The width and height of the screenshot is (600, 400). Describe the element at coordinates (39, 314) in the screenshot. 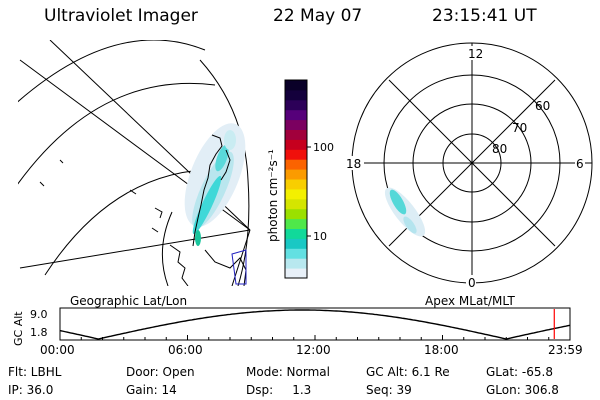

I see `ytick-9: 9.0` at that location.